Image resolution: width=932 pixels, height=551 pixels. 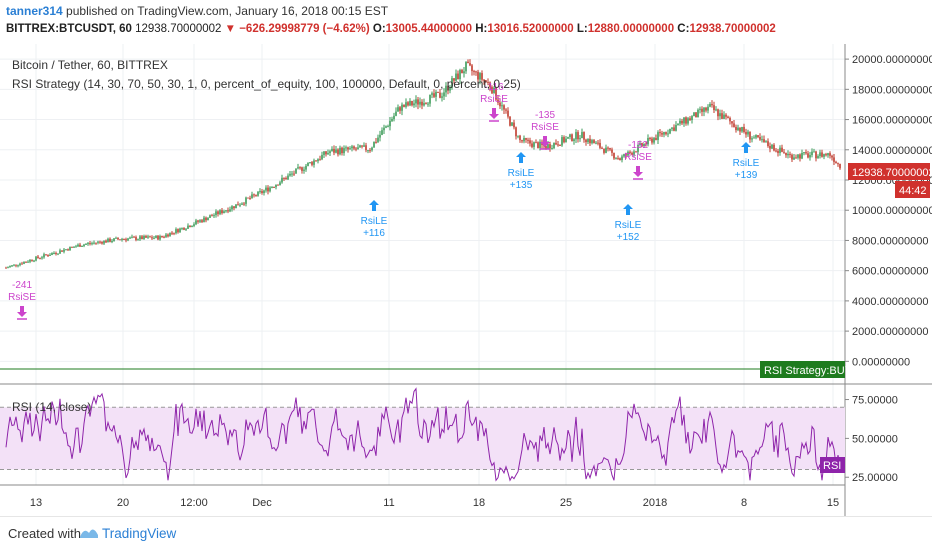 What do you see at coordinates (139, 533) in the screenshot?
I see `tradingview-link: TradingView` at bounding box center [139, 533].